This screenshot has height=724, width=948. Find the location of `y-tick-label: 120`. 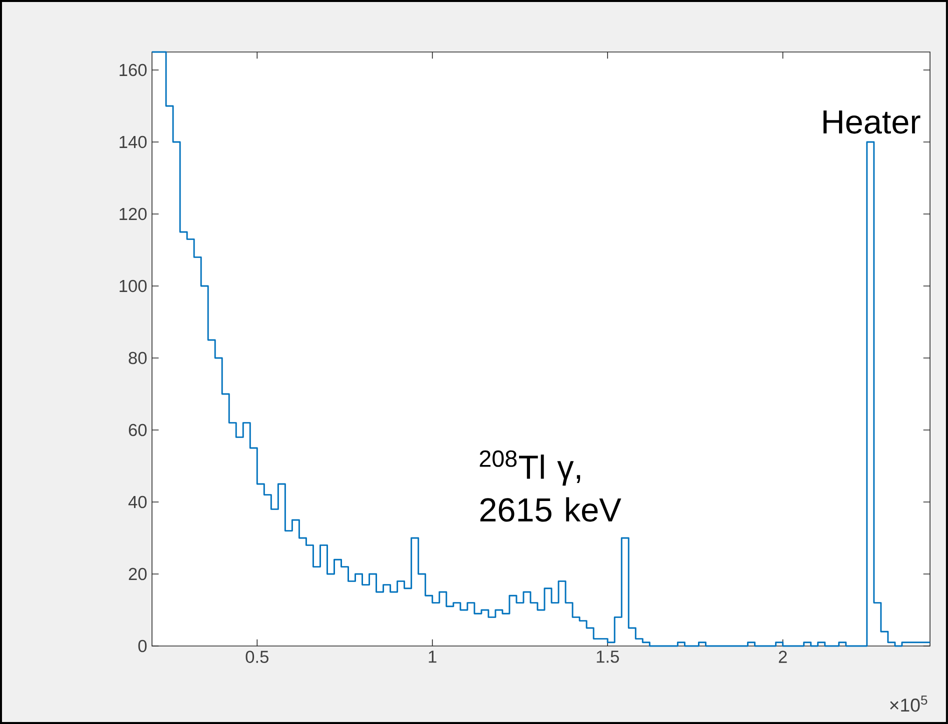

y-tick-label: 120 is located at coordinates (133, 214).